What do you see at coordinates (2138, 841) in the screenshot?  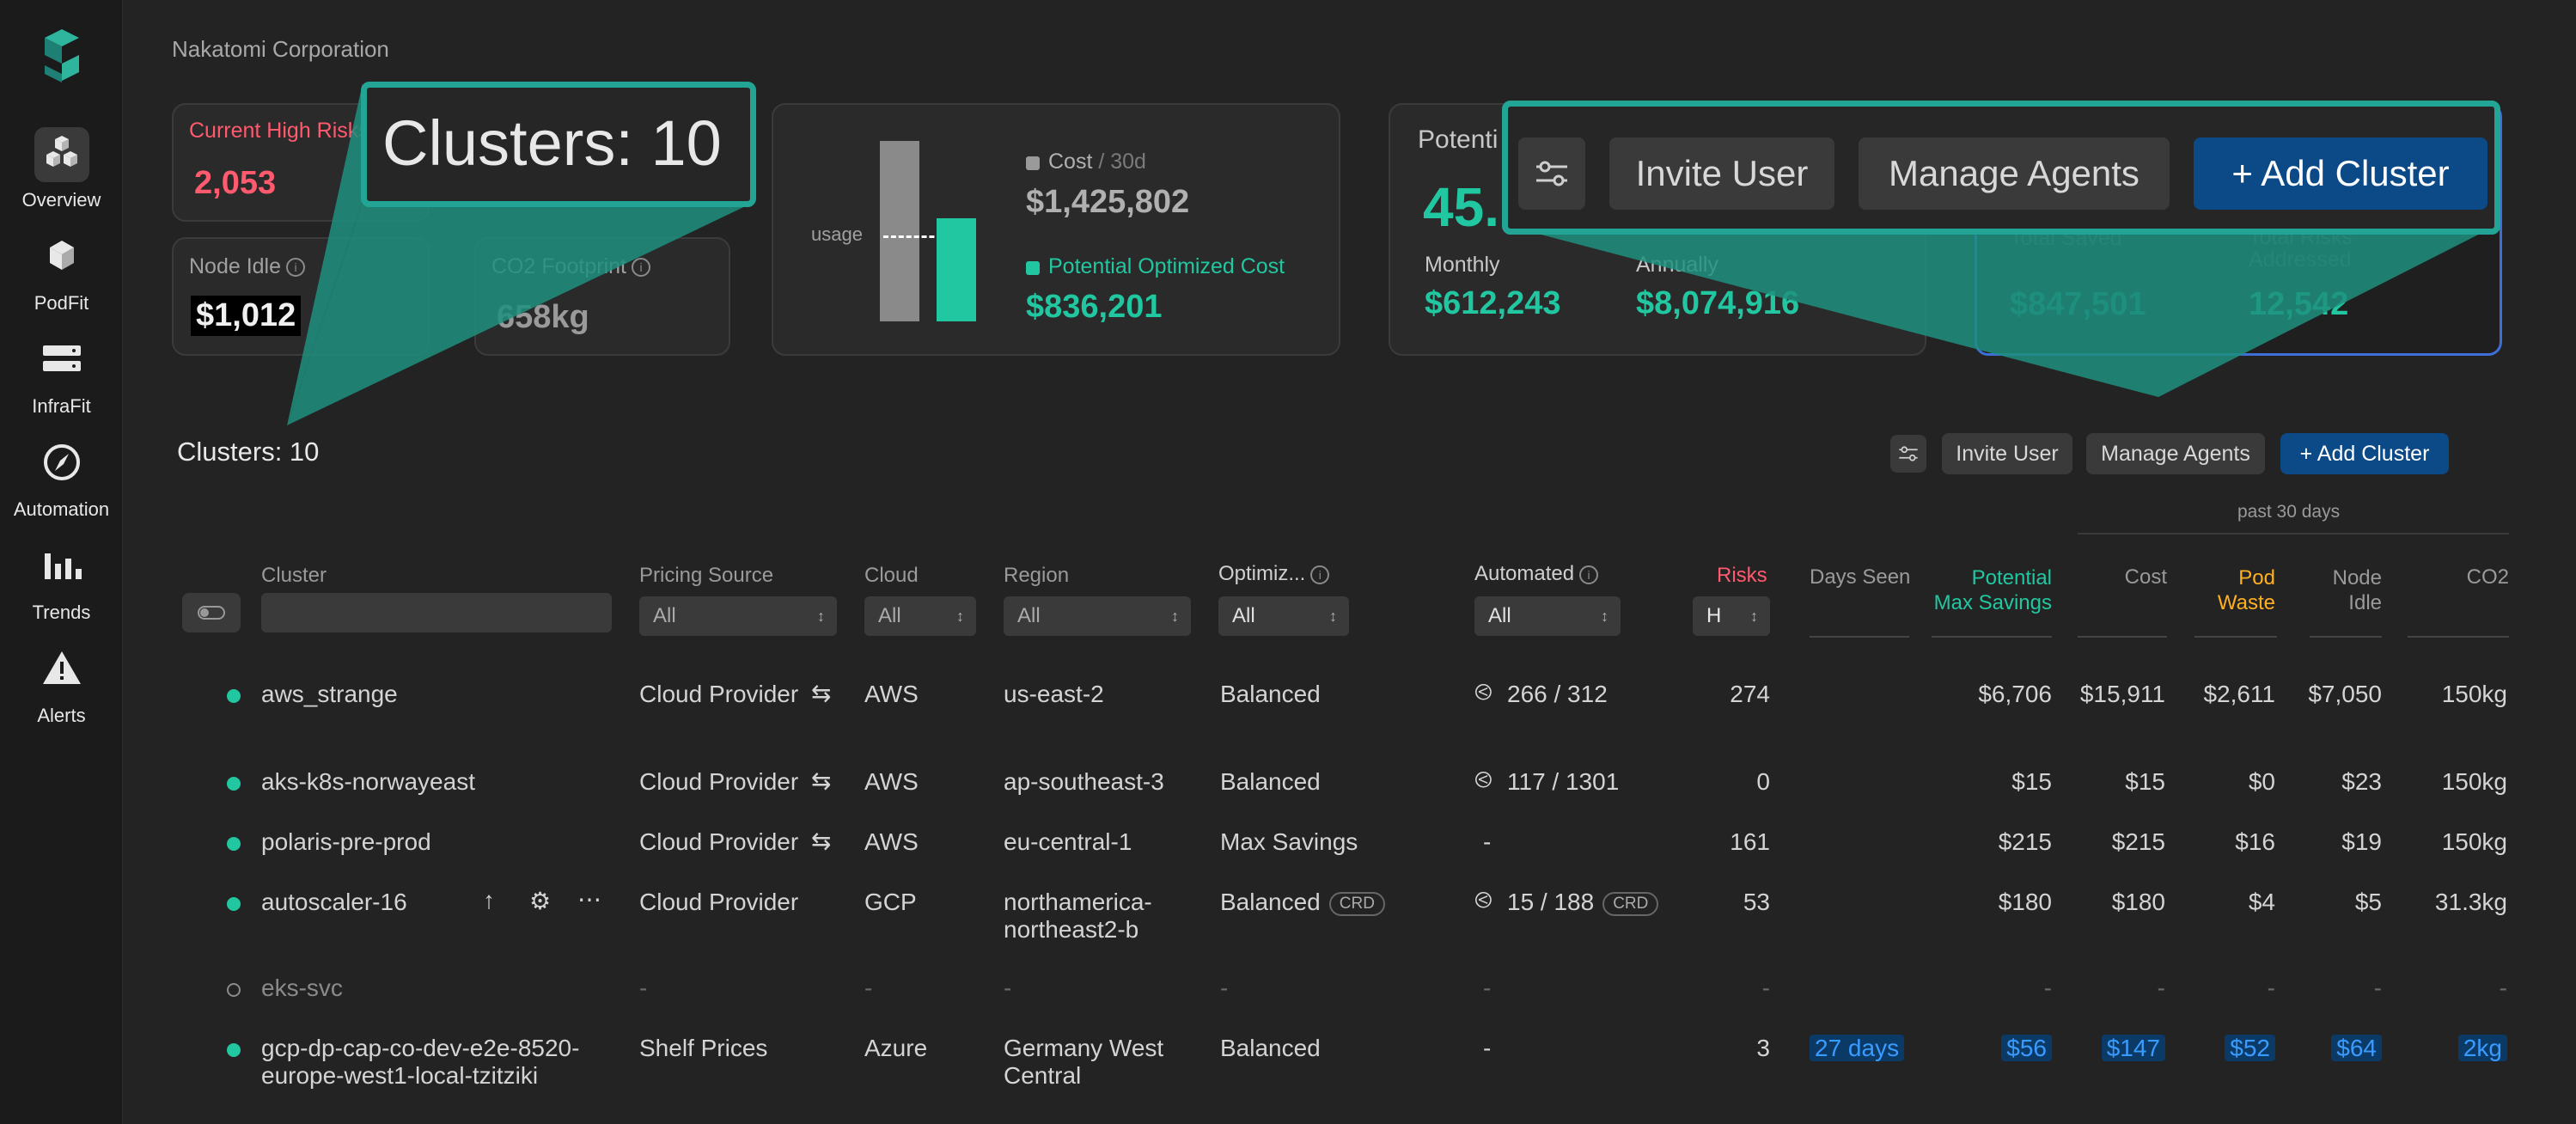 I see `cost: $215` at bounding box center [2138, 841].